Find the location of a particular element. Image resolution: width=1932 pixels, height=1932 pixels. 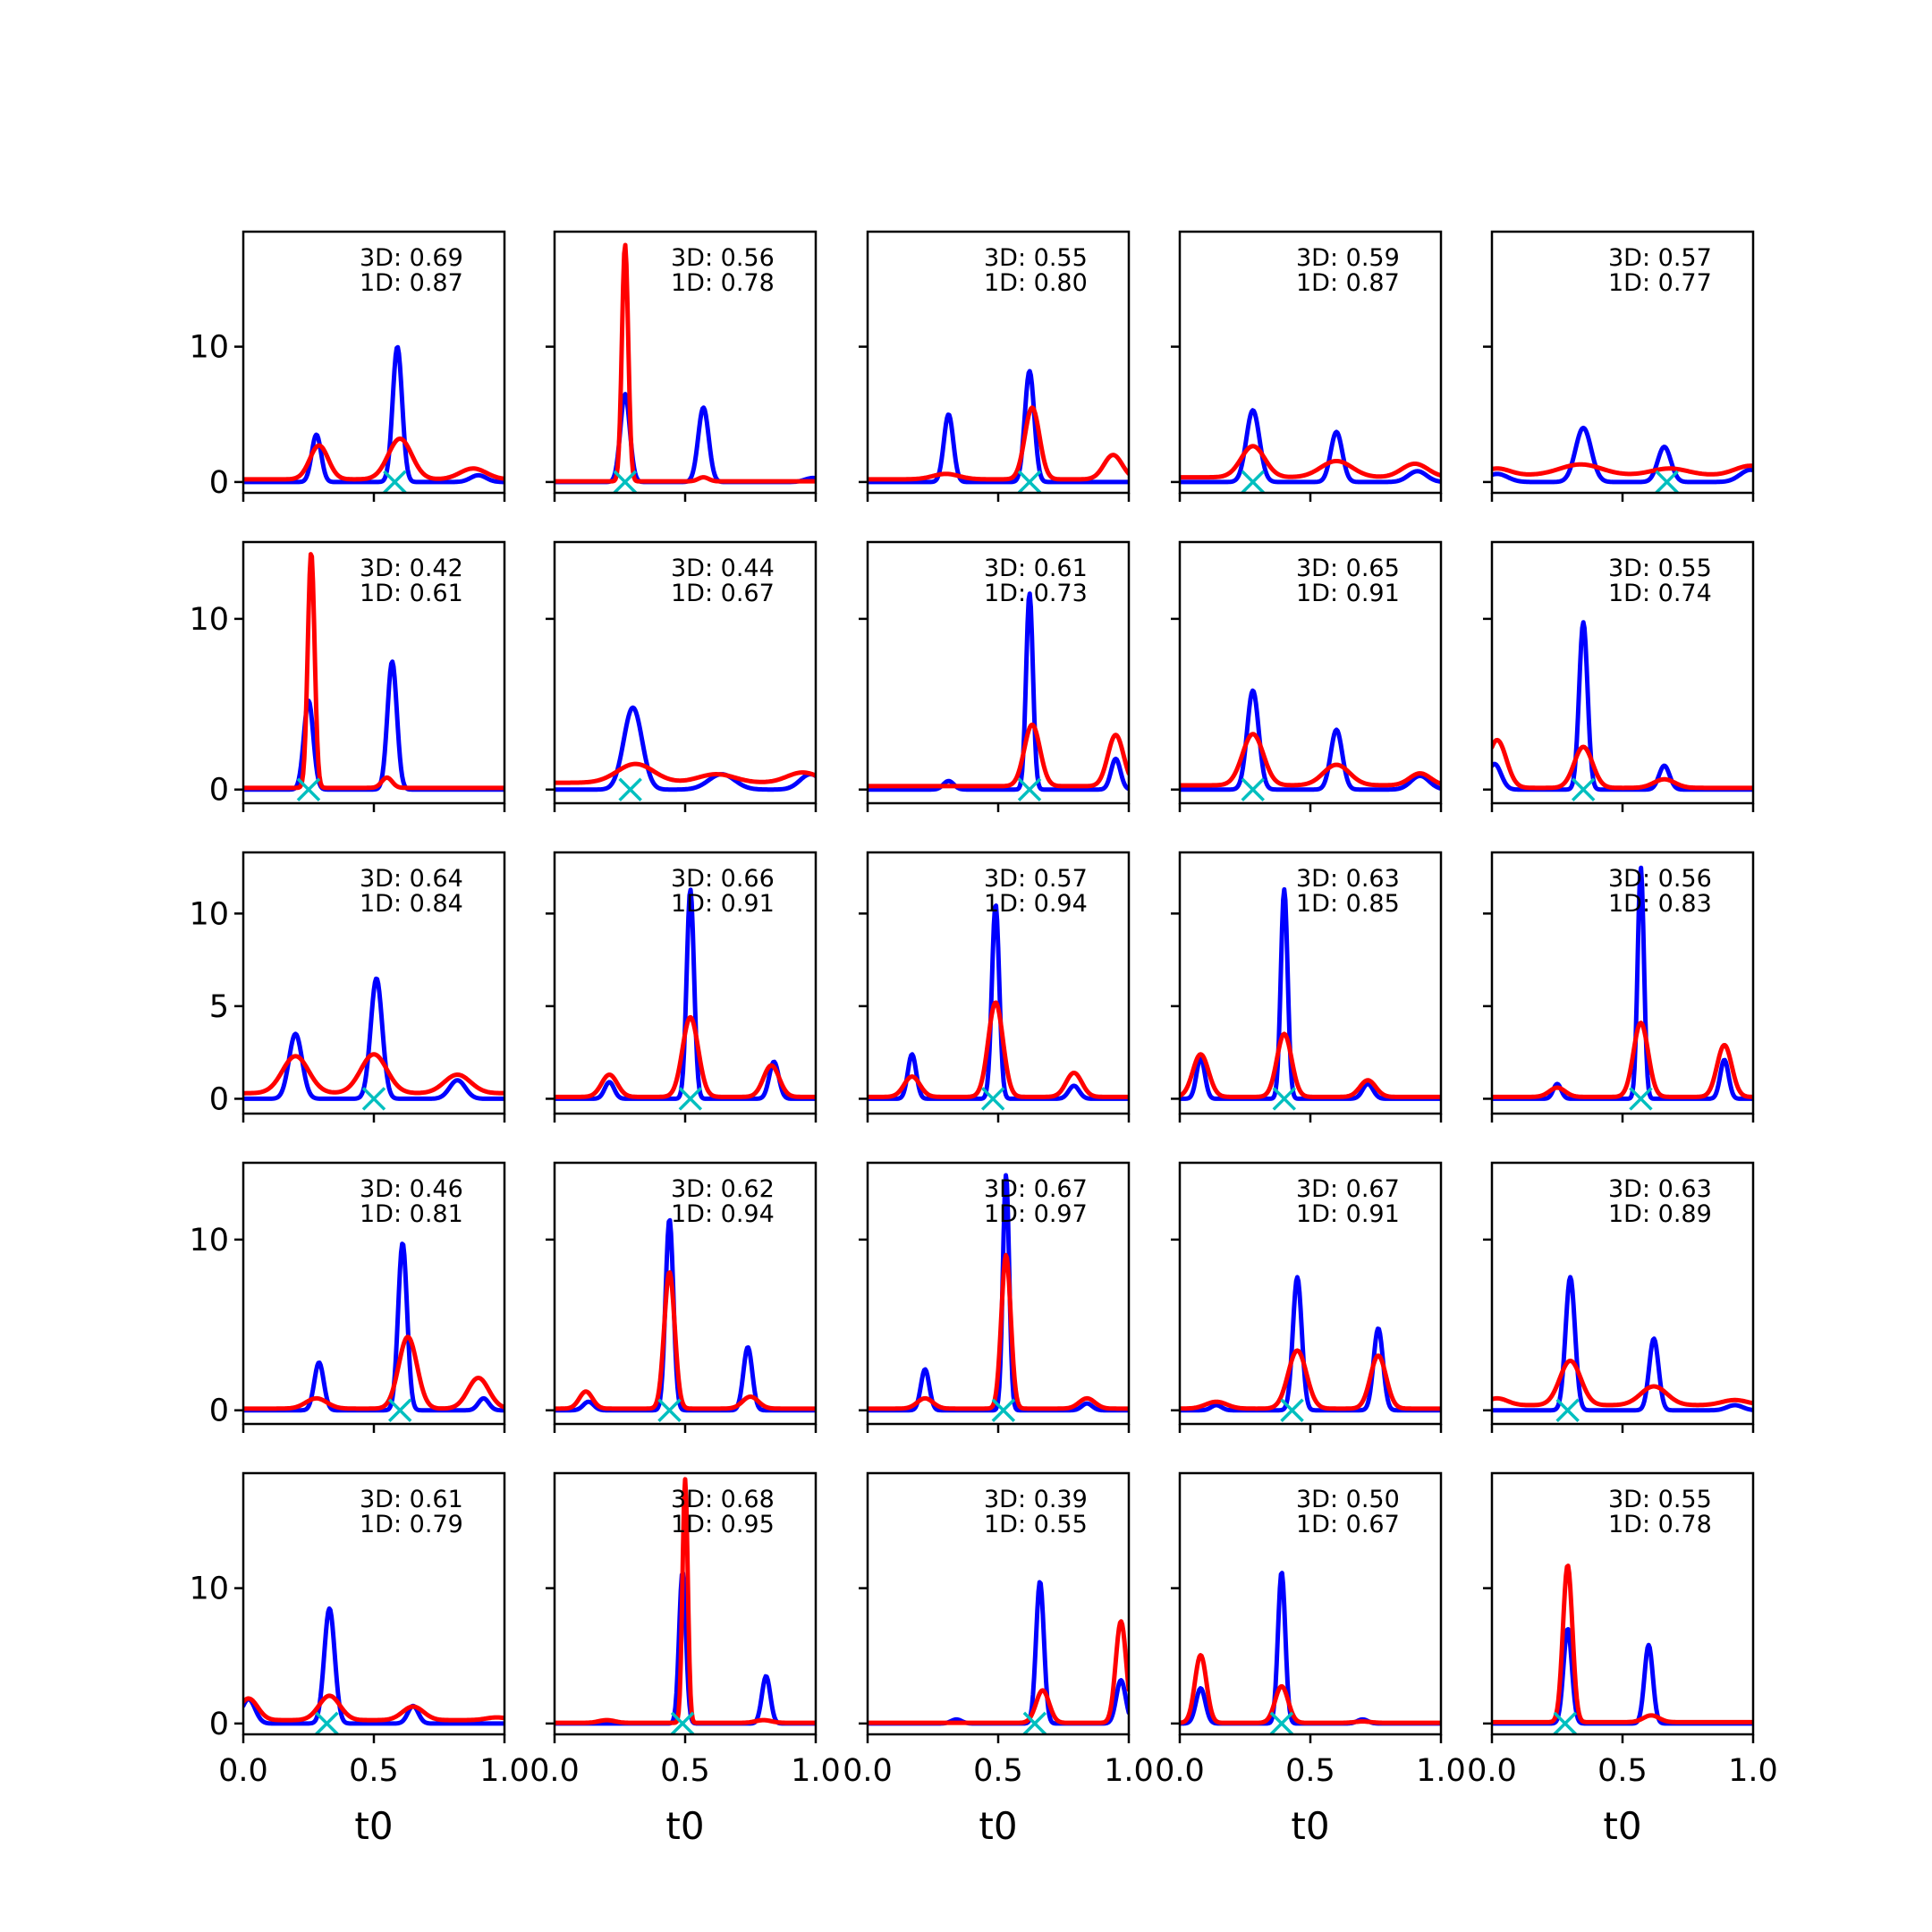

score-3d-label: 3D: 0.61 is located at coordinates (1036, 568).